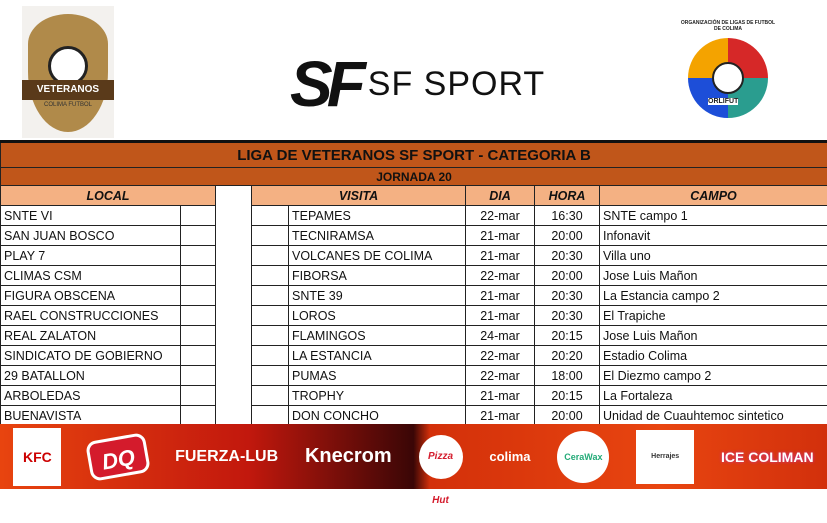 The height and width of the screenshot is (523, 827). What do you see at coordinates (414, 177) in the screenshot?
I see `jornada-label: JORNADA 20` at bounding box center [414, 177].